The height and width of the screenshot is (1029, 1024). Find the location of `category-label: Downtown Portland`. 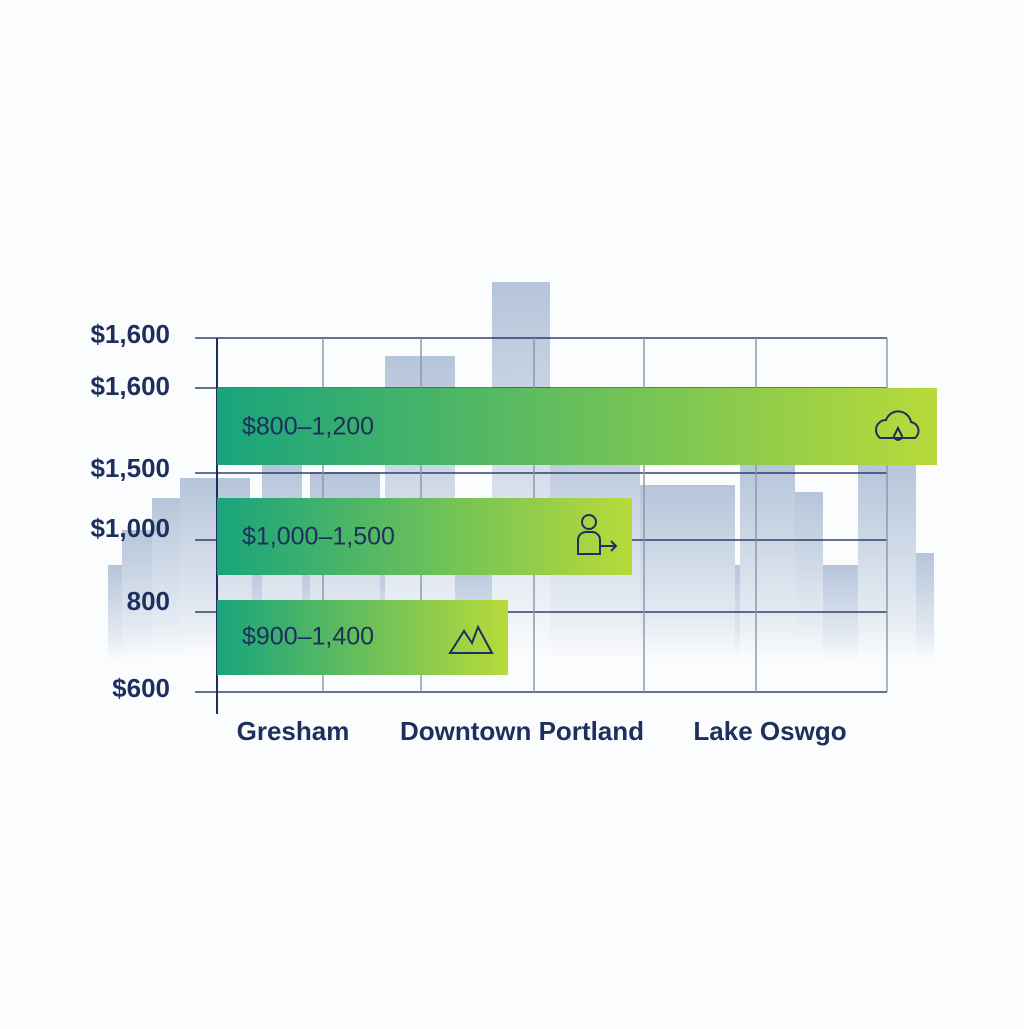

category-label: Downtown Portland is located at coordinates (522, 731).